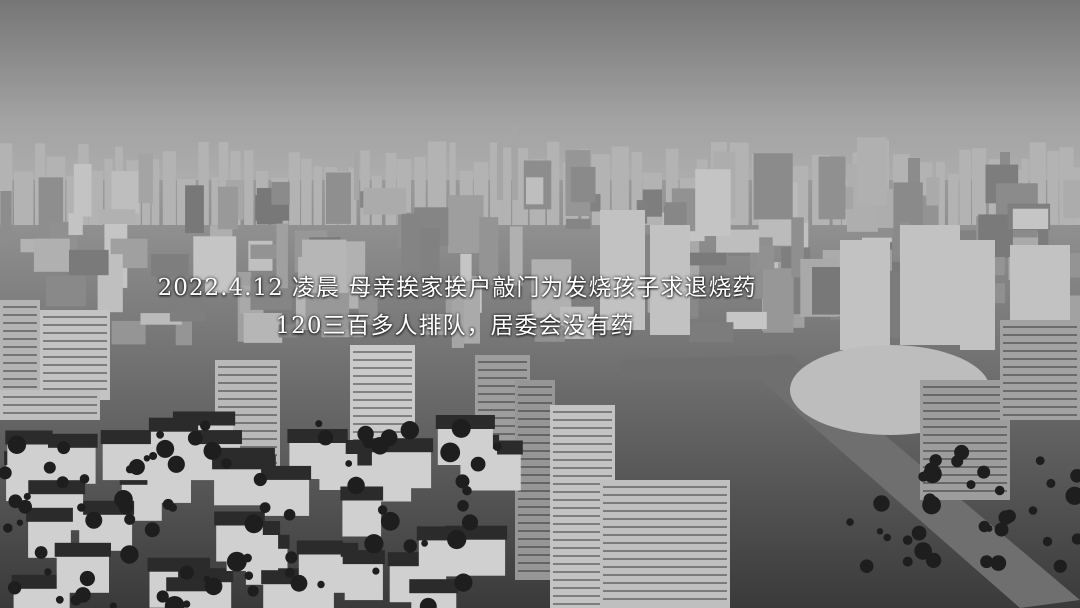  I want to click on caption-line-2: 120三百多人排队，居委会没有药, so click(497, 323).